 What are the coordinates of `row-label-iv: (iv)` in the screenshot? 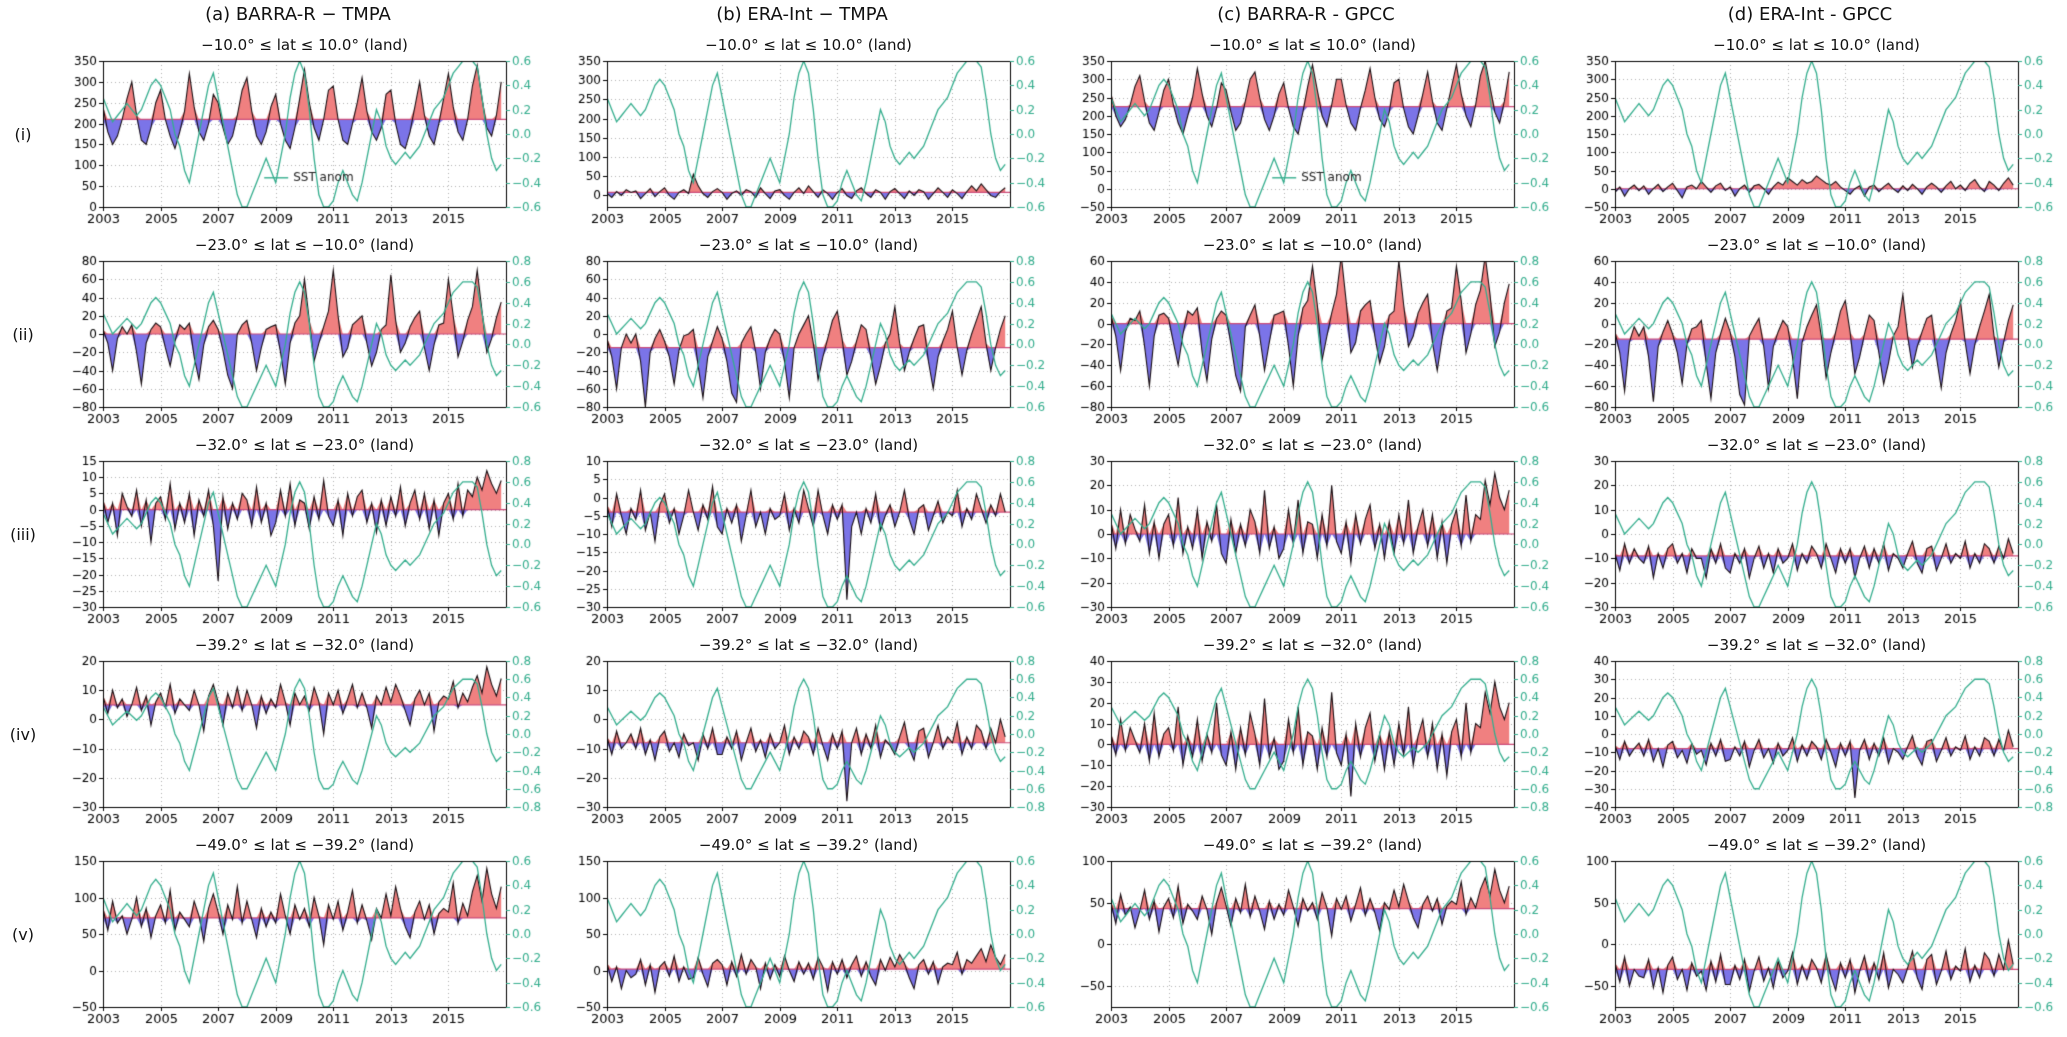 It's located at (23, 734).